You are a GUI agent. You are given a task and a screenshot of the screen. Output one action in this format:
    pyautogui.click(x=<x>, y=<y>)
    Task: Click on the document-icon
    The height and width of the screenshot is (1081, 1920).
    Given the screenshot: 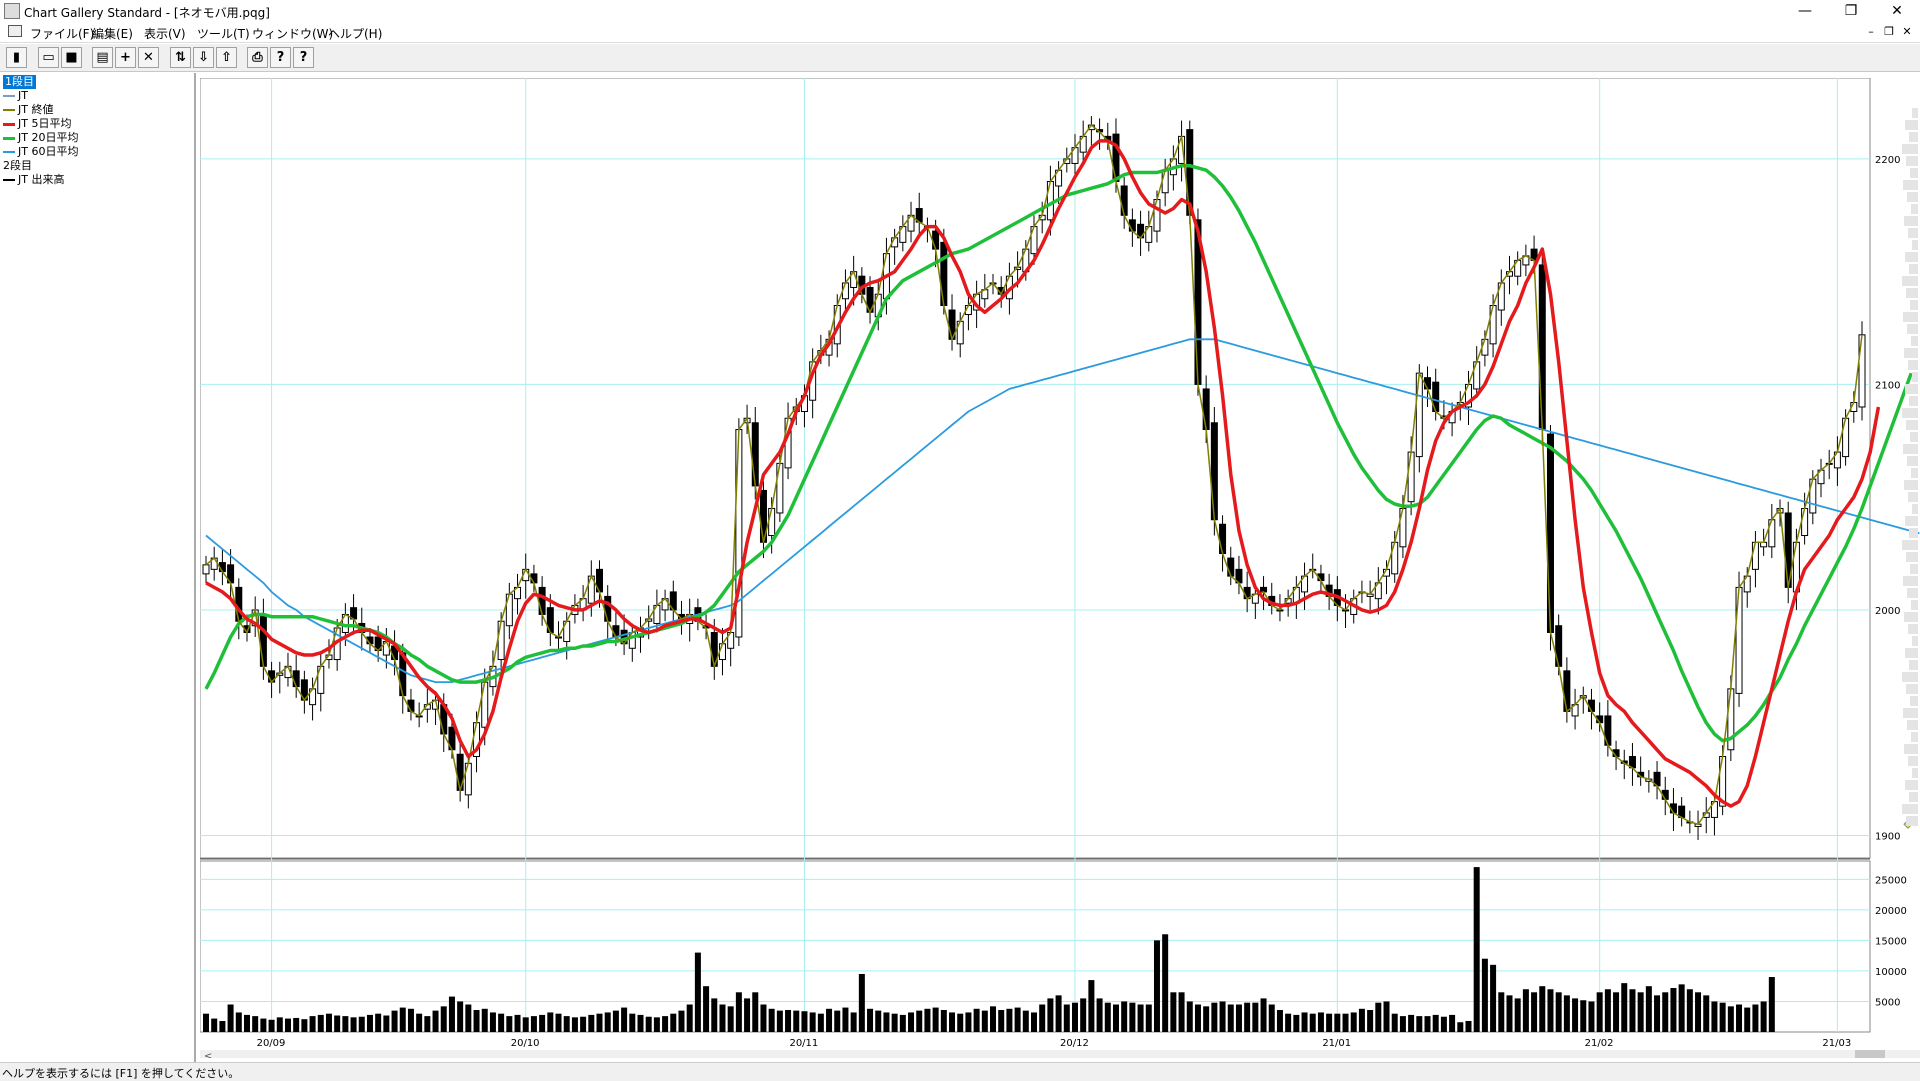 What is the action you would take?
    pyautogui.click(x=15, y=31)
    